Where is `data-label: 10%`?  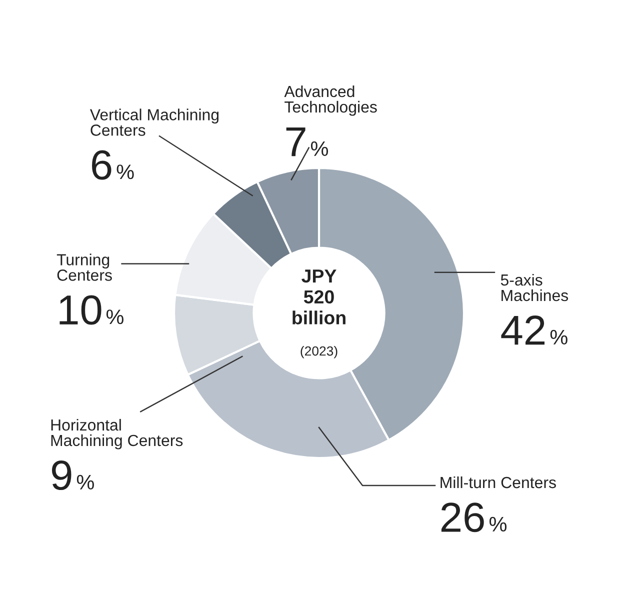
data-label: 10% is located at coordinates (92, 310).